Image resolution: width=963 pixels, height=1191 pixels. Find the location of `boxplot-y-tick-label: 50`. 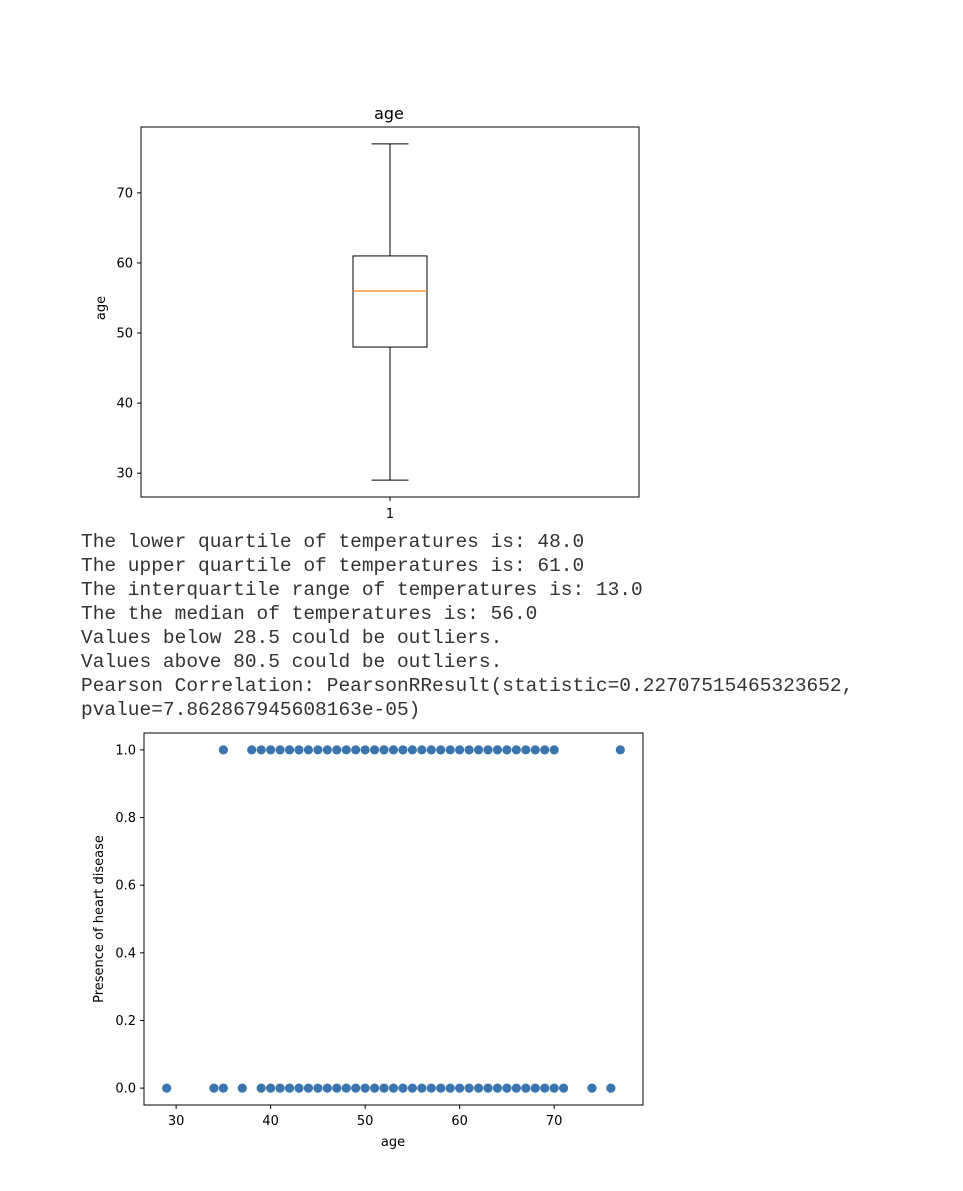

boxplot-y-tick-label: 50 is located at coordinates (124, 334).